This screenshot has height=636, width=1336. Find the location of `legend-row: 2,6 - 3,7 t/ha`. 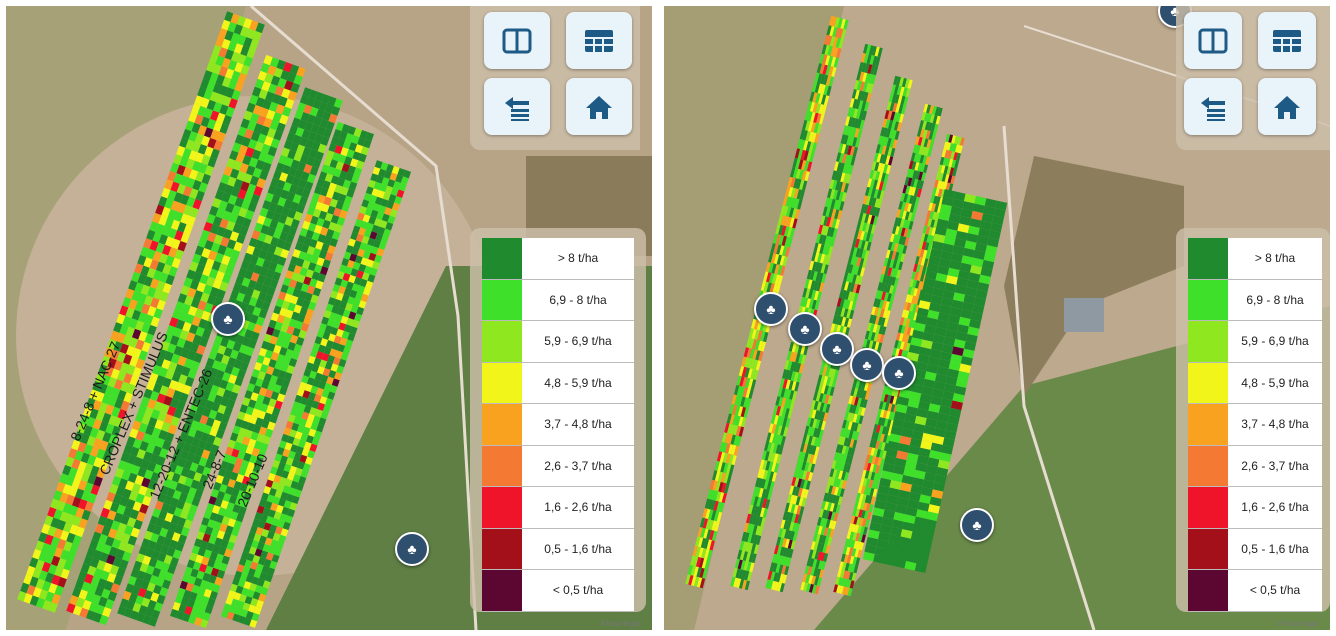

legend-row: 2,6 - 3,7 t/ha is located at coordinates (558, 466).